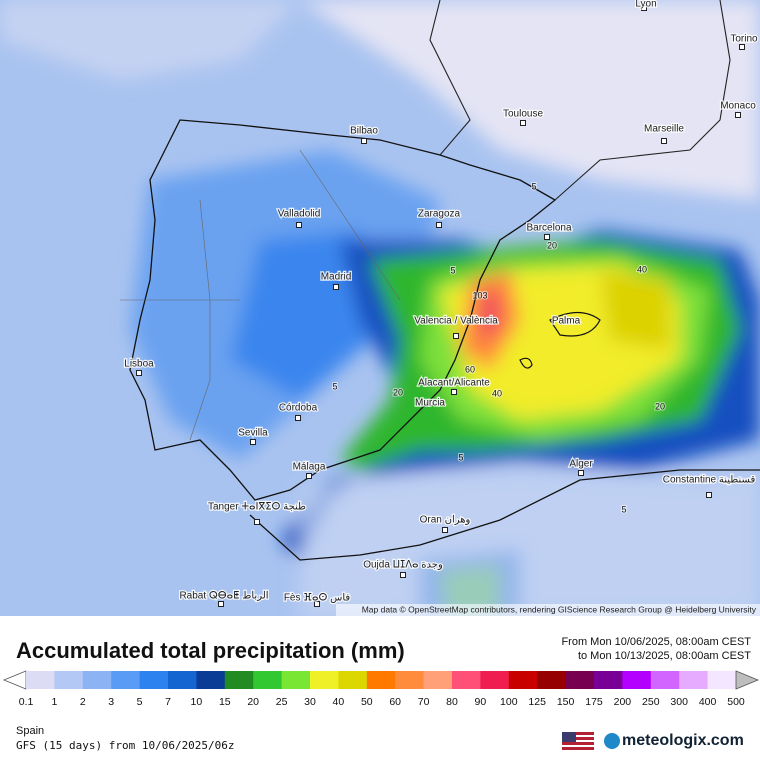 The height and width of the screenshot is (760, 760). Describe the element at coordinates (656, 642) in the screenshot. I see `period-from: From Mon 10/06/2025, 08:00am CEST` at that location.